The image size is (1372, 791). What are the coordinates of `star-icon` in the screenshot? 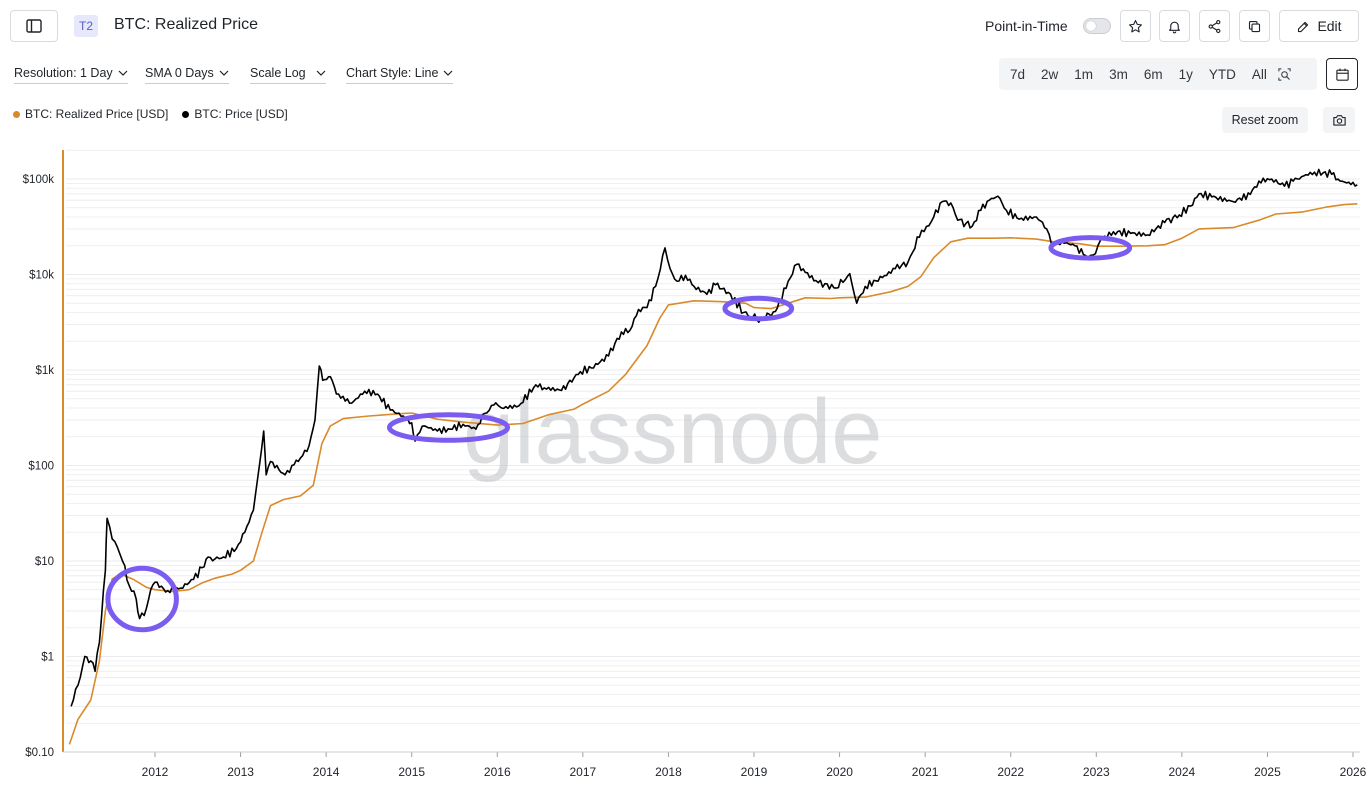 It's located at (1135, 25).